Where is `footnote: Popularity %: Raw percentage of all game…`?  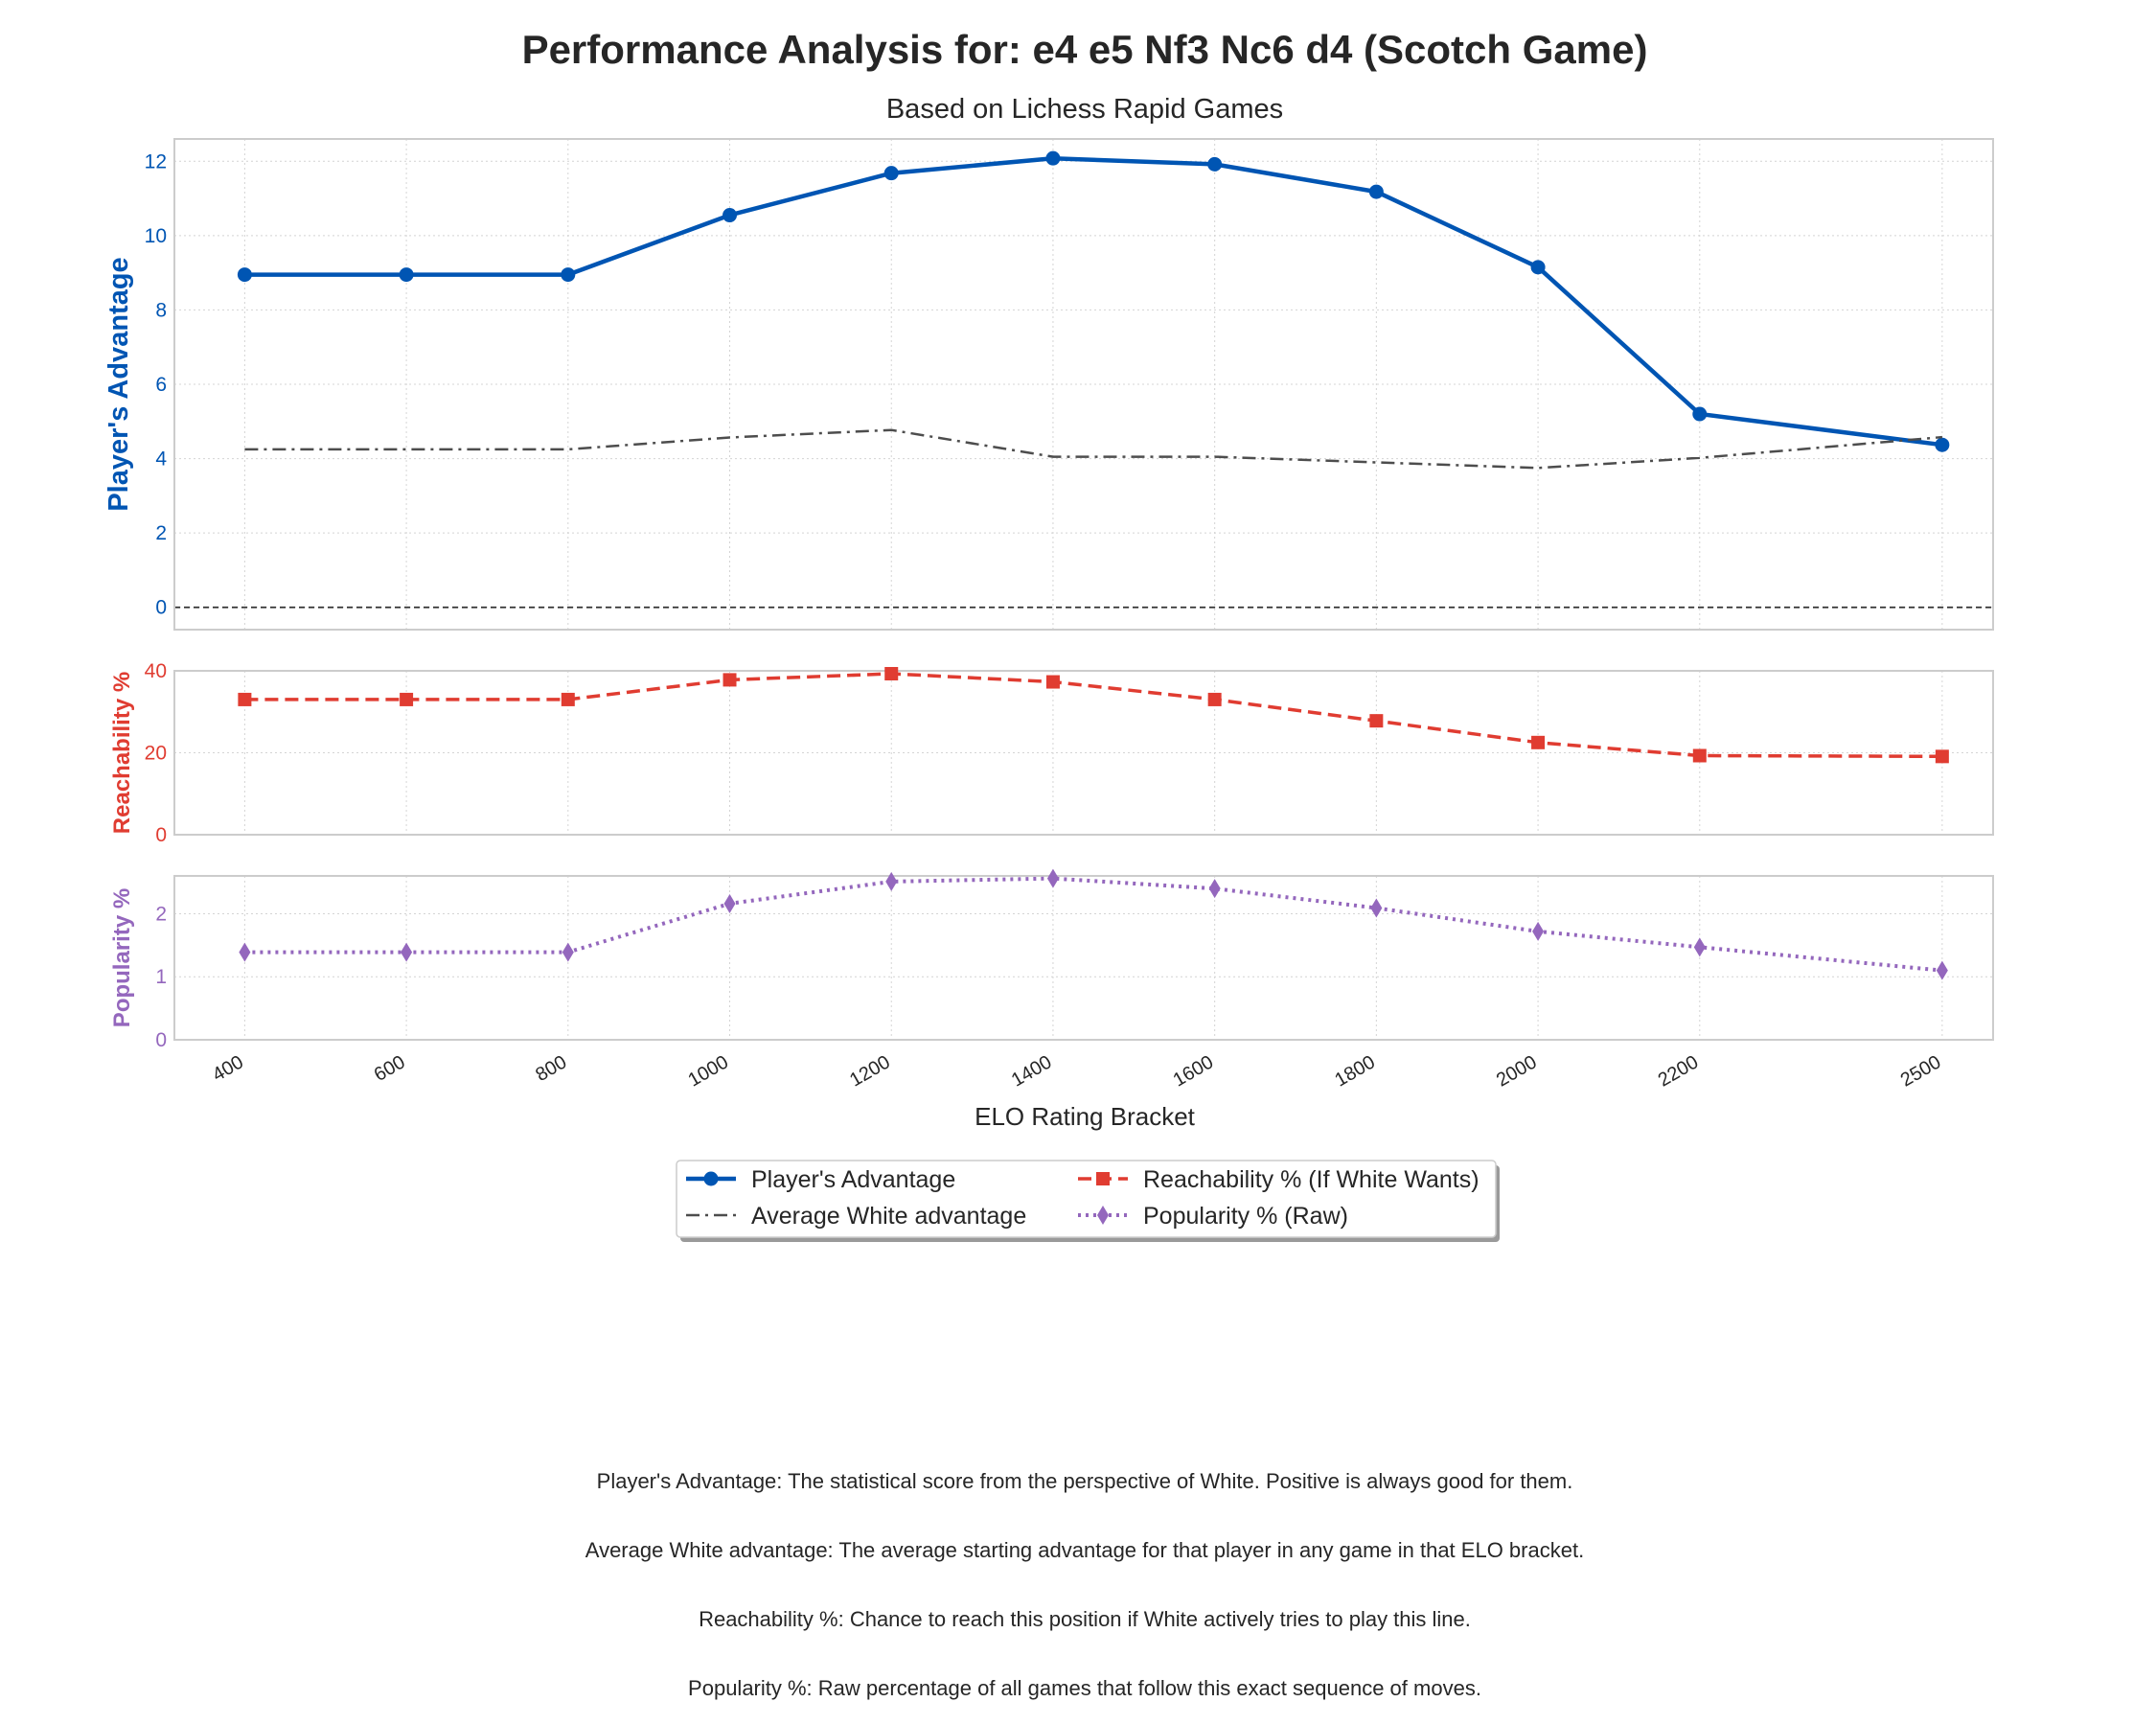 footnote: Popularity %: Raw percentage of all game… is located at coordinates (1084, 1688).